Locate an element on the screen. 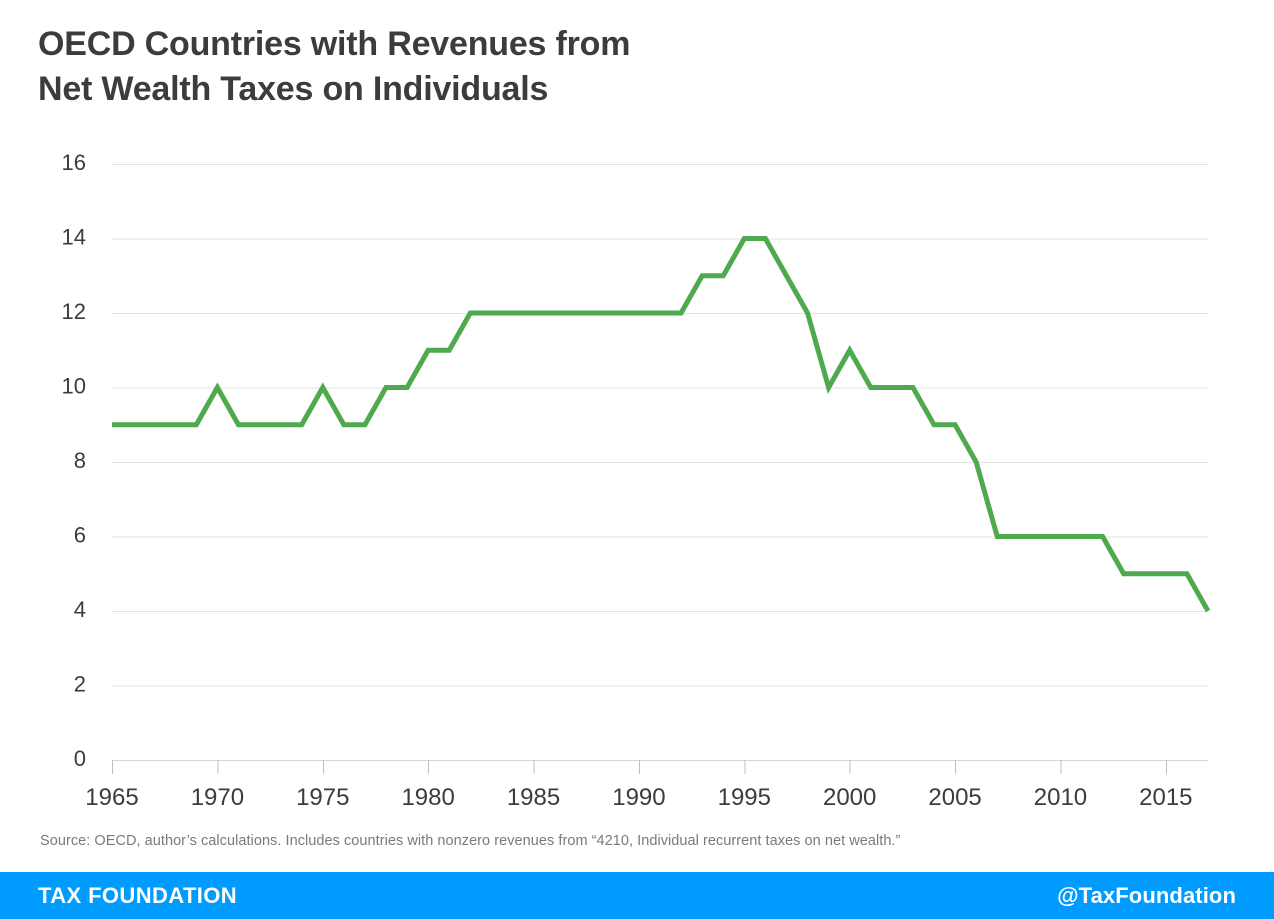  y-axis-tick-label: 6 is located at coordinates (80, 534).